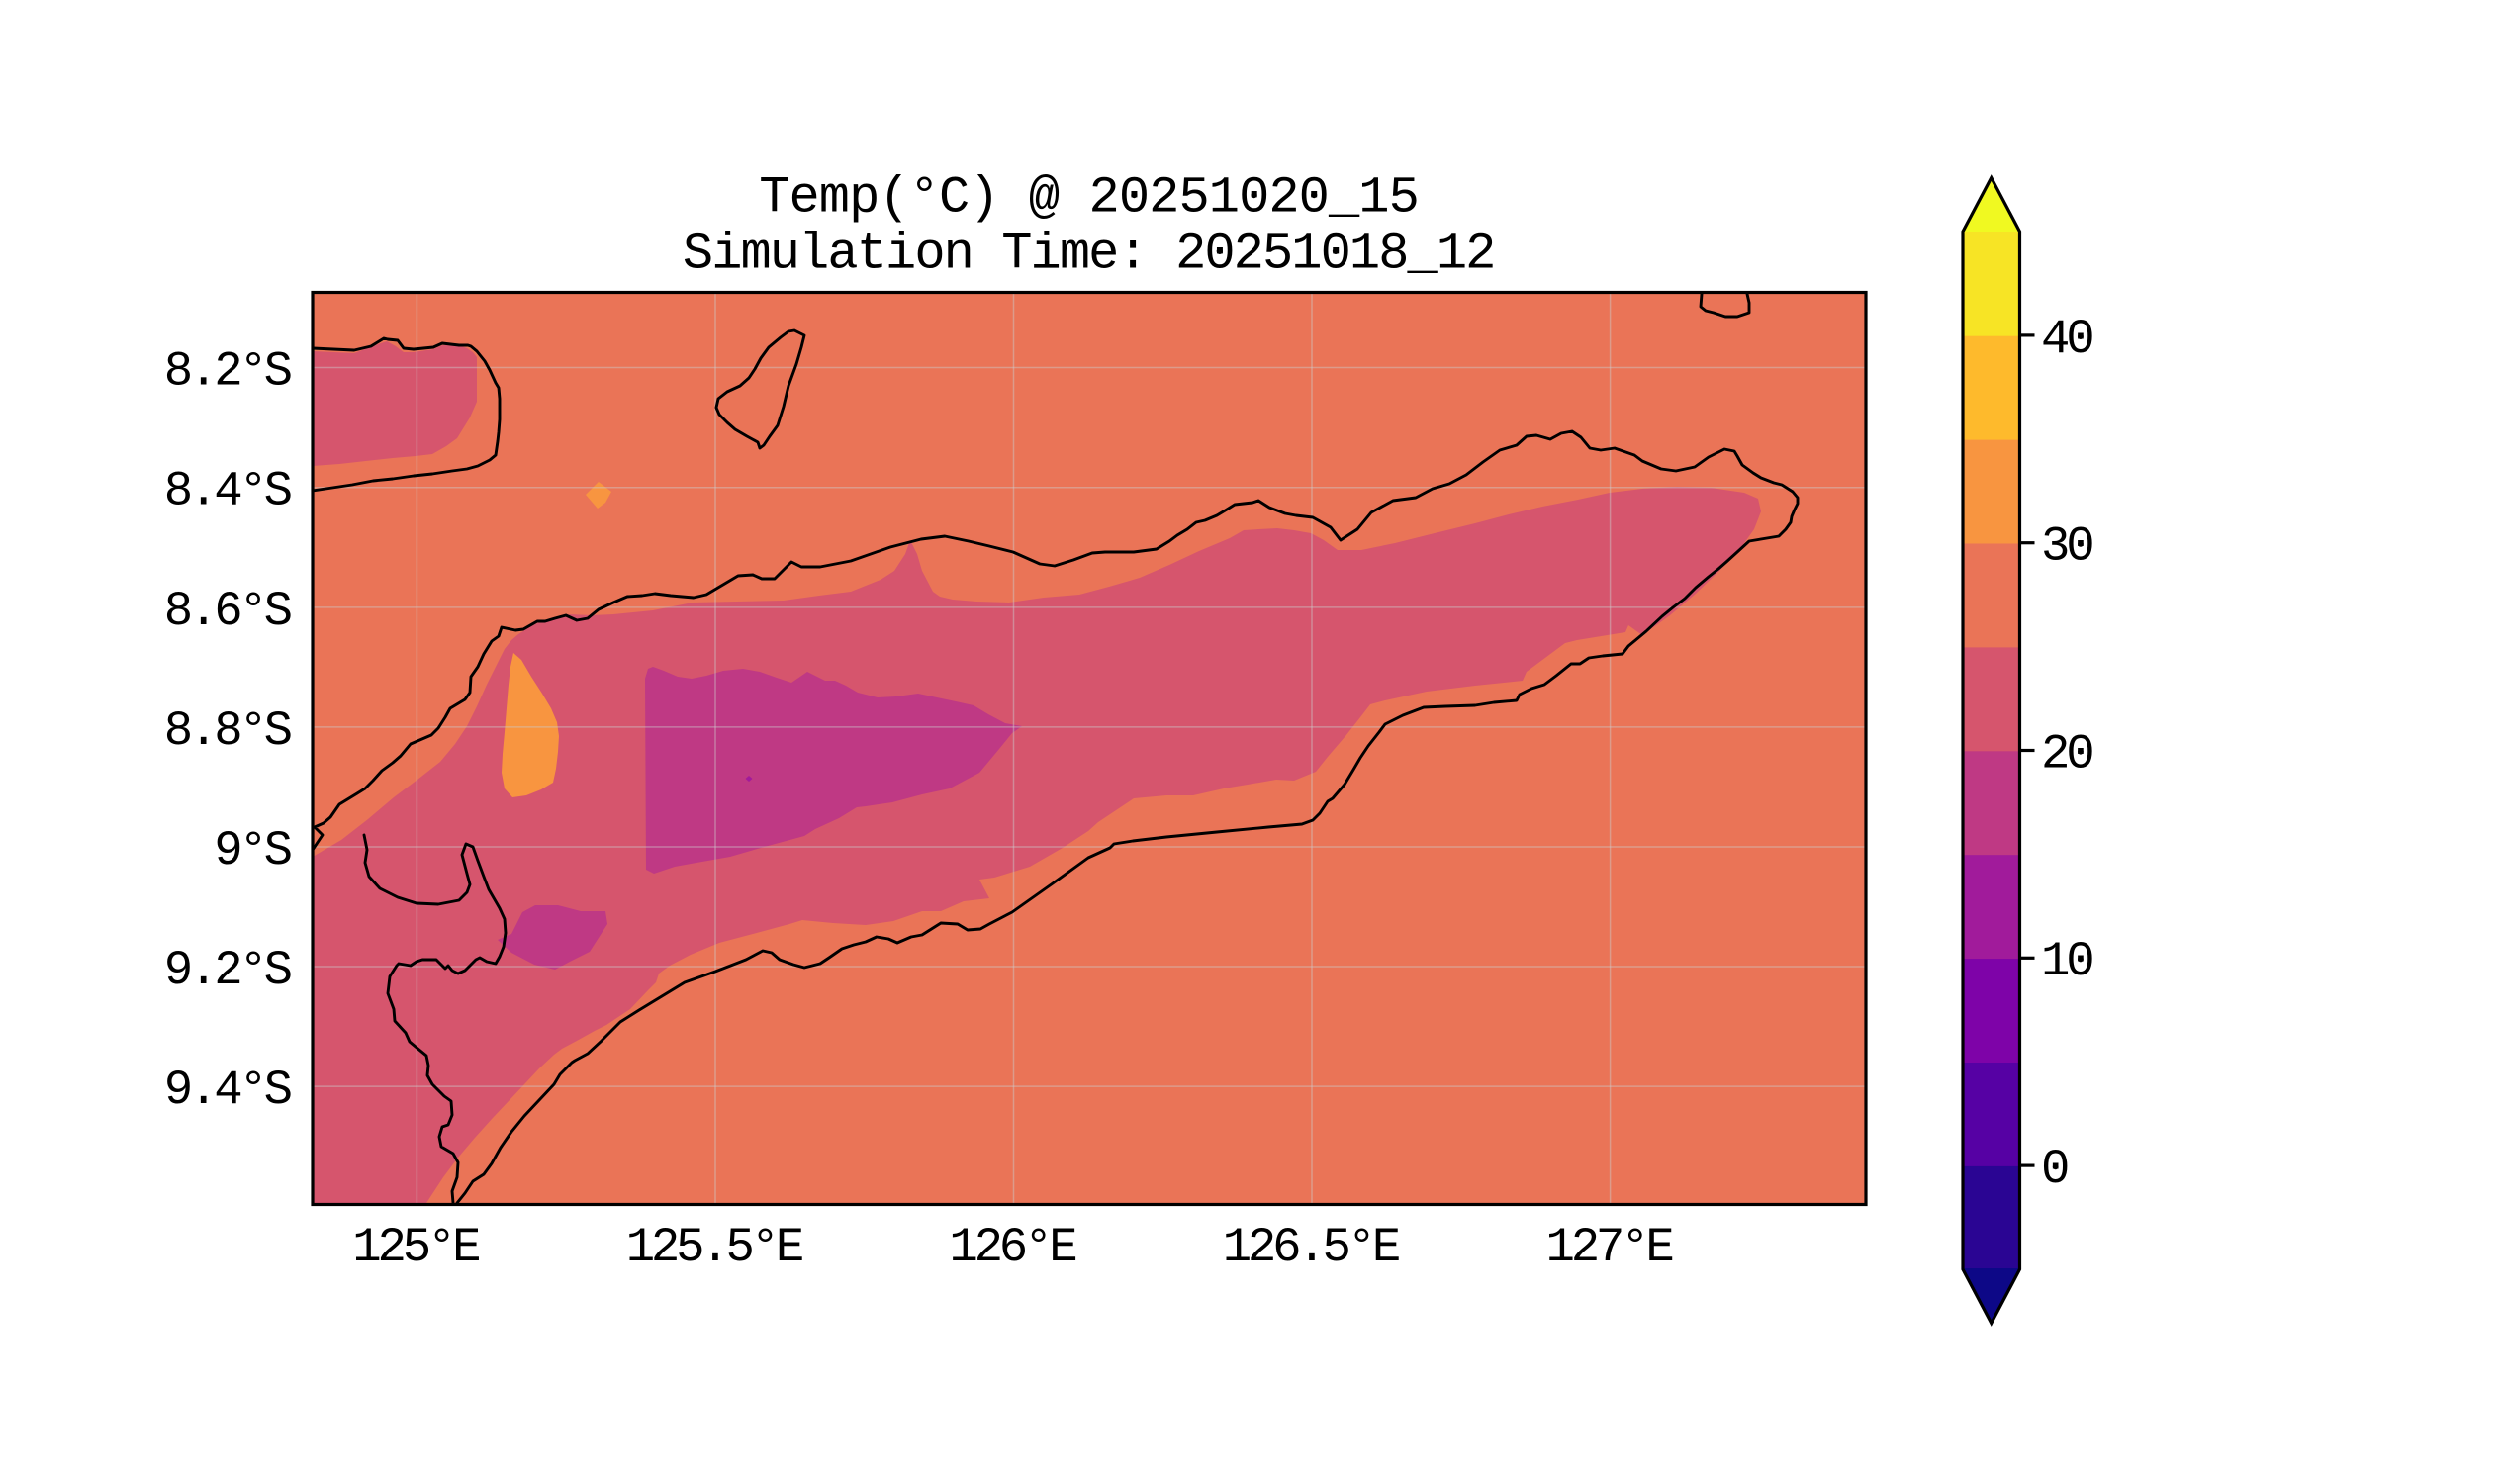  Describe the element at coordinates (2066, 547) in the screenshot. I see `svg-text: 30` at that location.